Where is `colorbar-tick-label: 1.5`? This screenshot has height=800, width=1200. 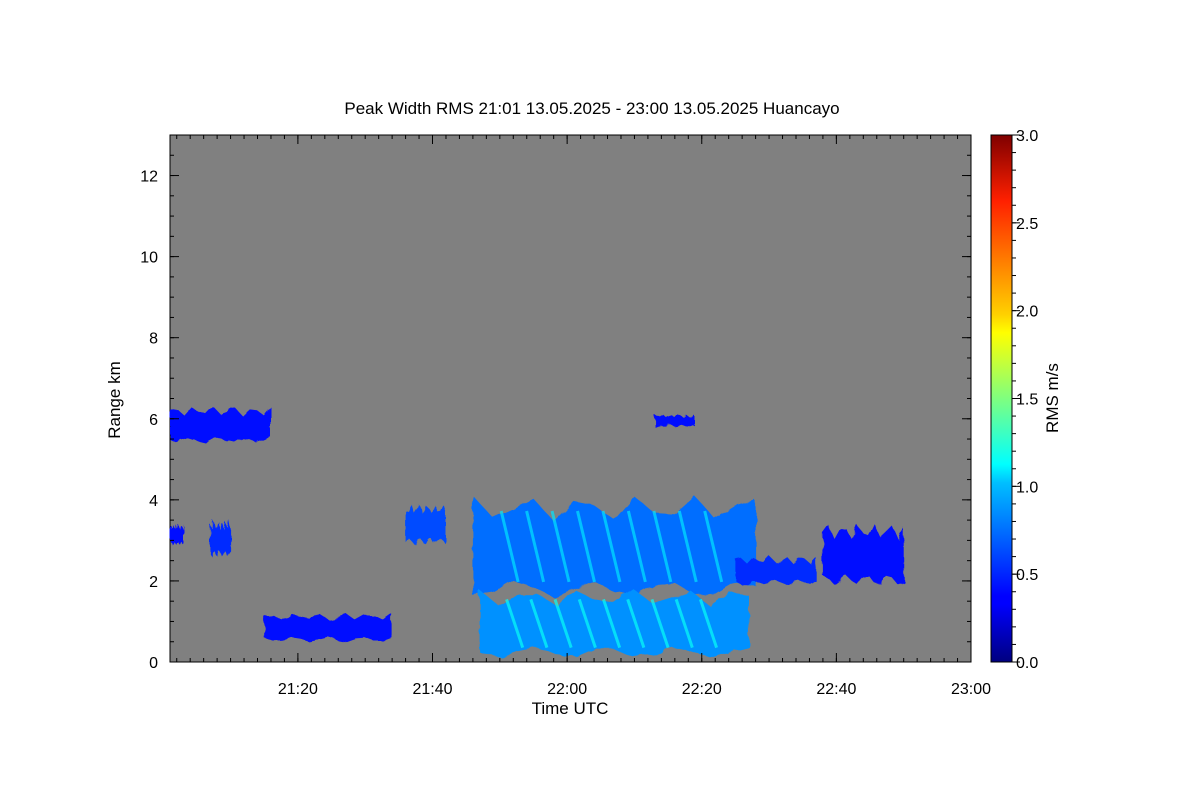
colorbar-tick-label: 1.5 is located at coordinates (1027, 400).